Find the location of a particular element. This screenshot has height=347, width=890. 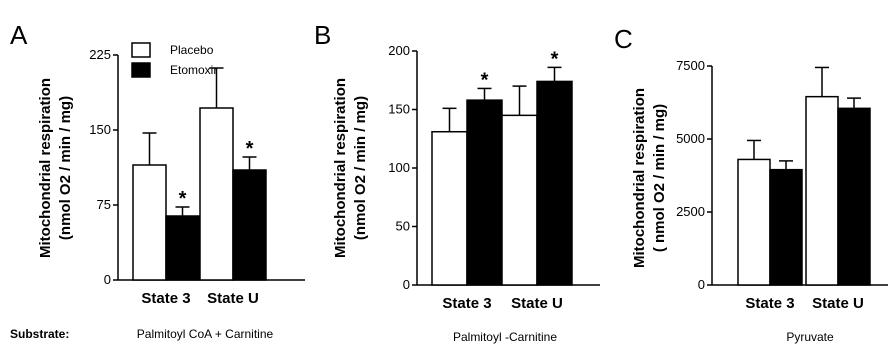

panel-a-y-tick-label: 75 is located at coordinates (104, 204).